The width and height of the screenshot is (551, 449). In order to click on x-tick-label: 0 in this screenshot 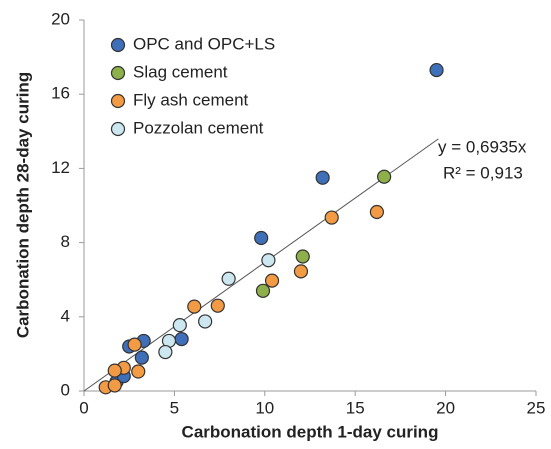, I will do `click(83, 407)`.